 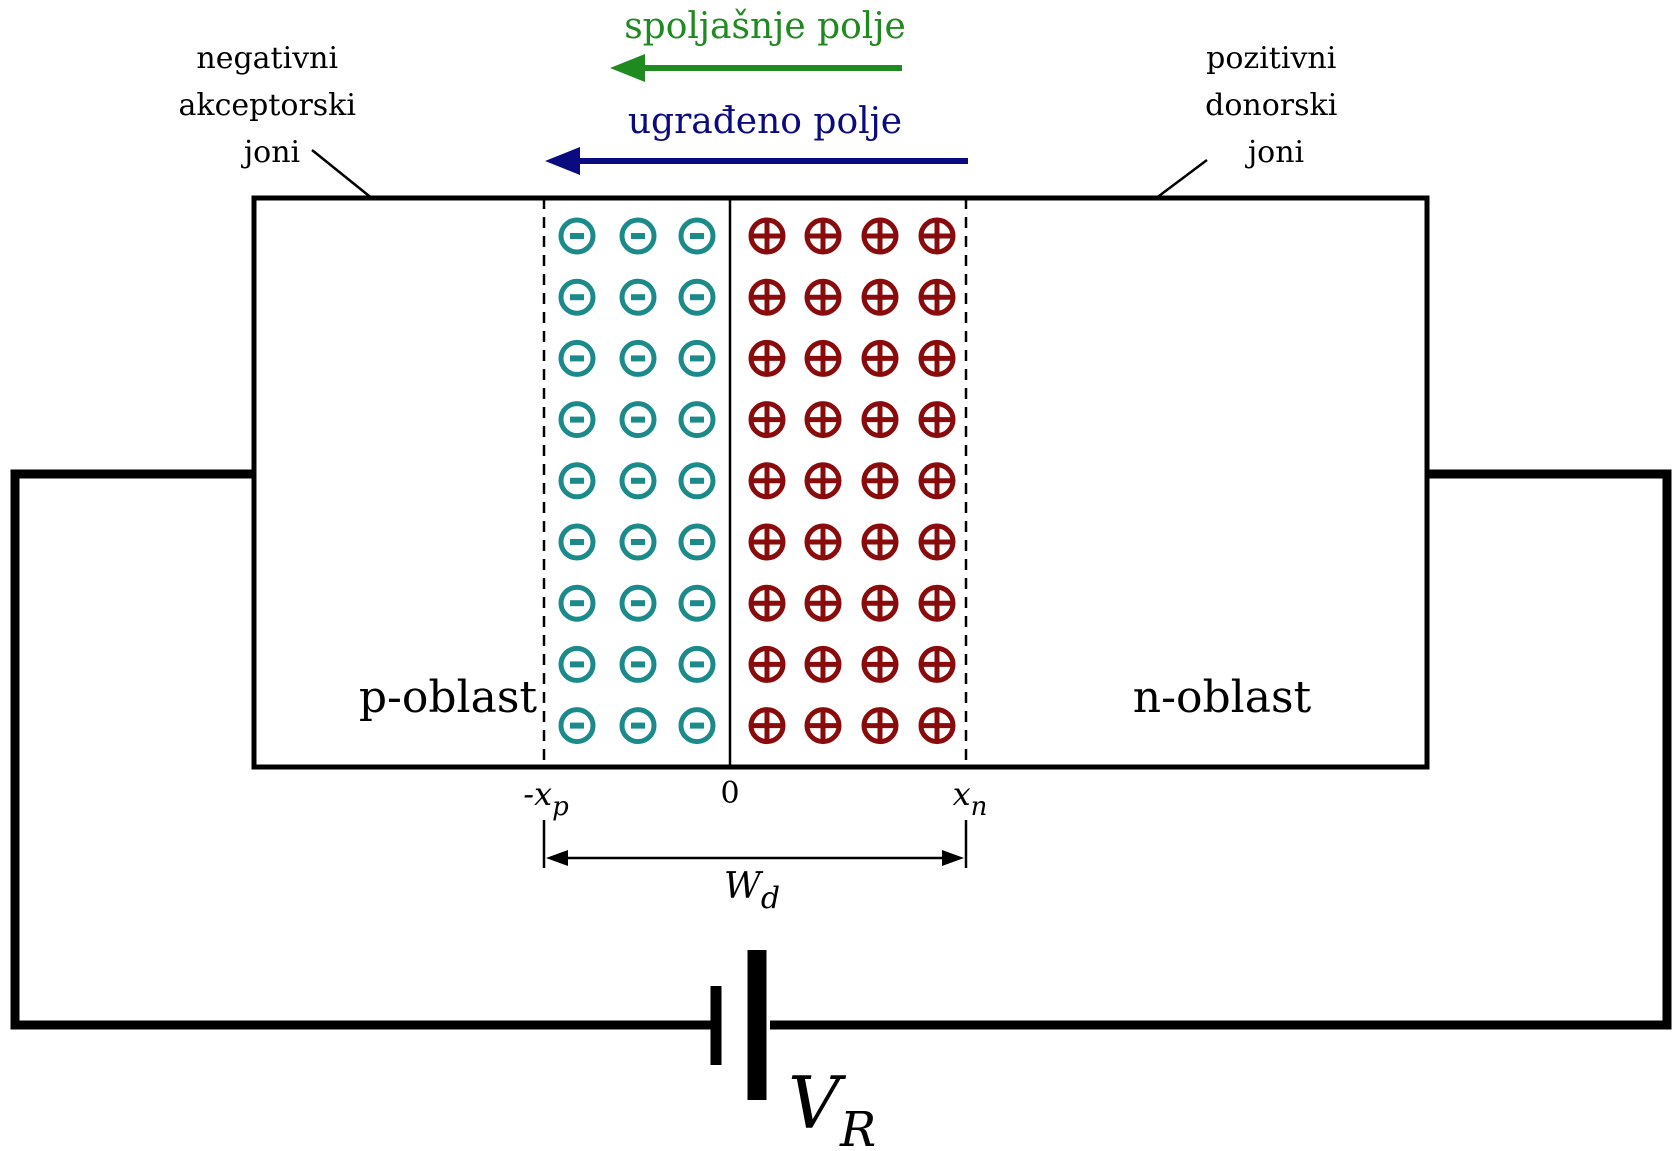 I want to click on wd-dimension, so click(x=755, y=844).